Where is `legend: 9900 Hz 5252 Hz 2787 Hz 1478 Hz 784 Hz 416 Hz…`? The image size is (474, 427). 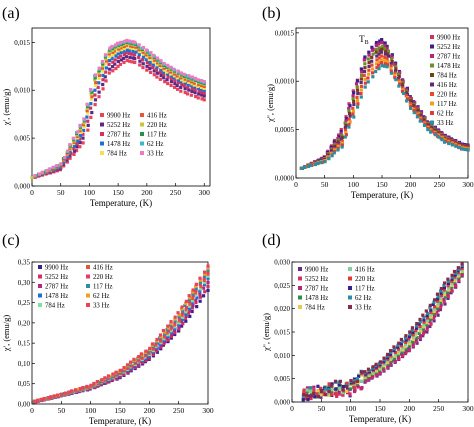
legend: 9900 Hz 5252 Hz 2787 Hz 1478 Hz 784 Hz 416 Hz… is located at coordinates (75, 287).